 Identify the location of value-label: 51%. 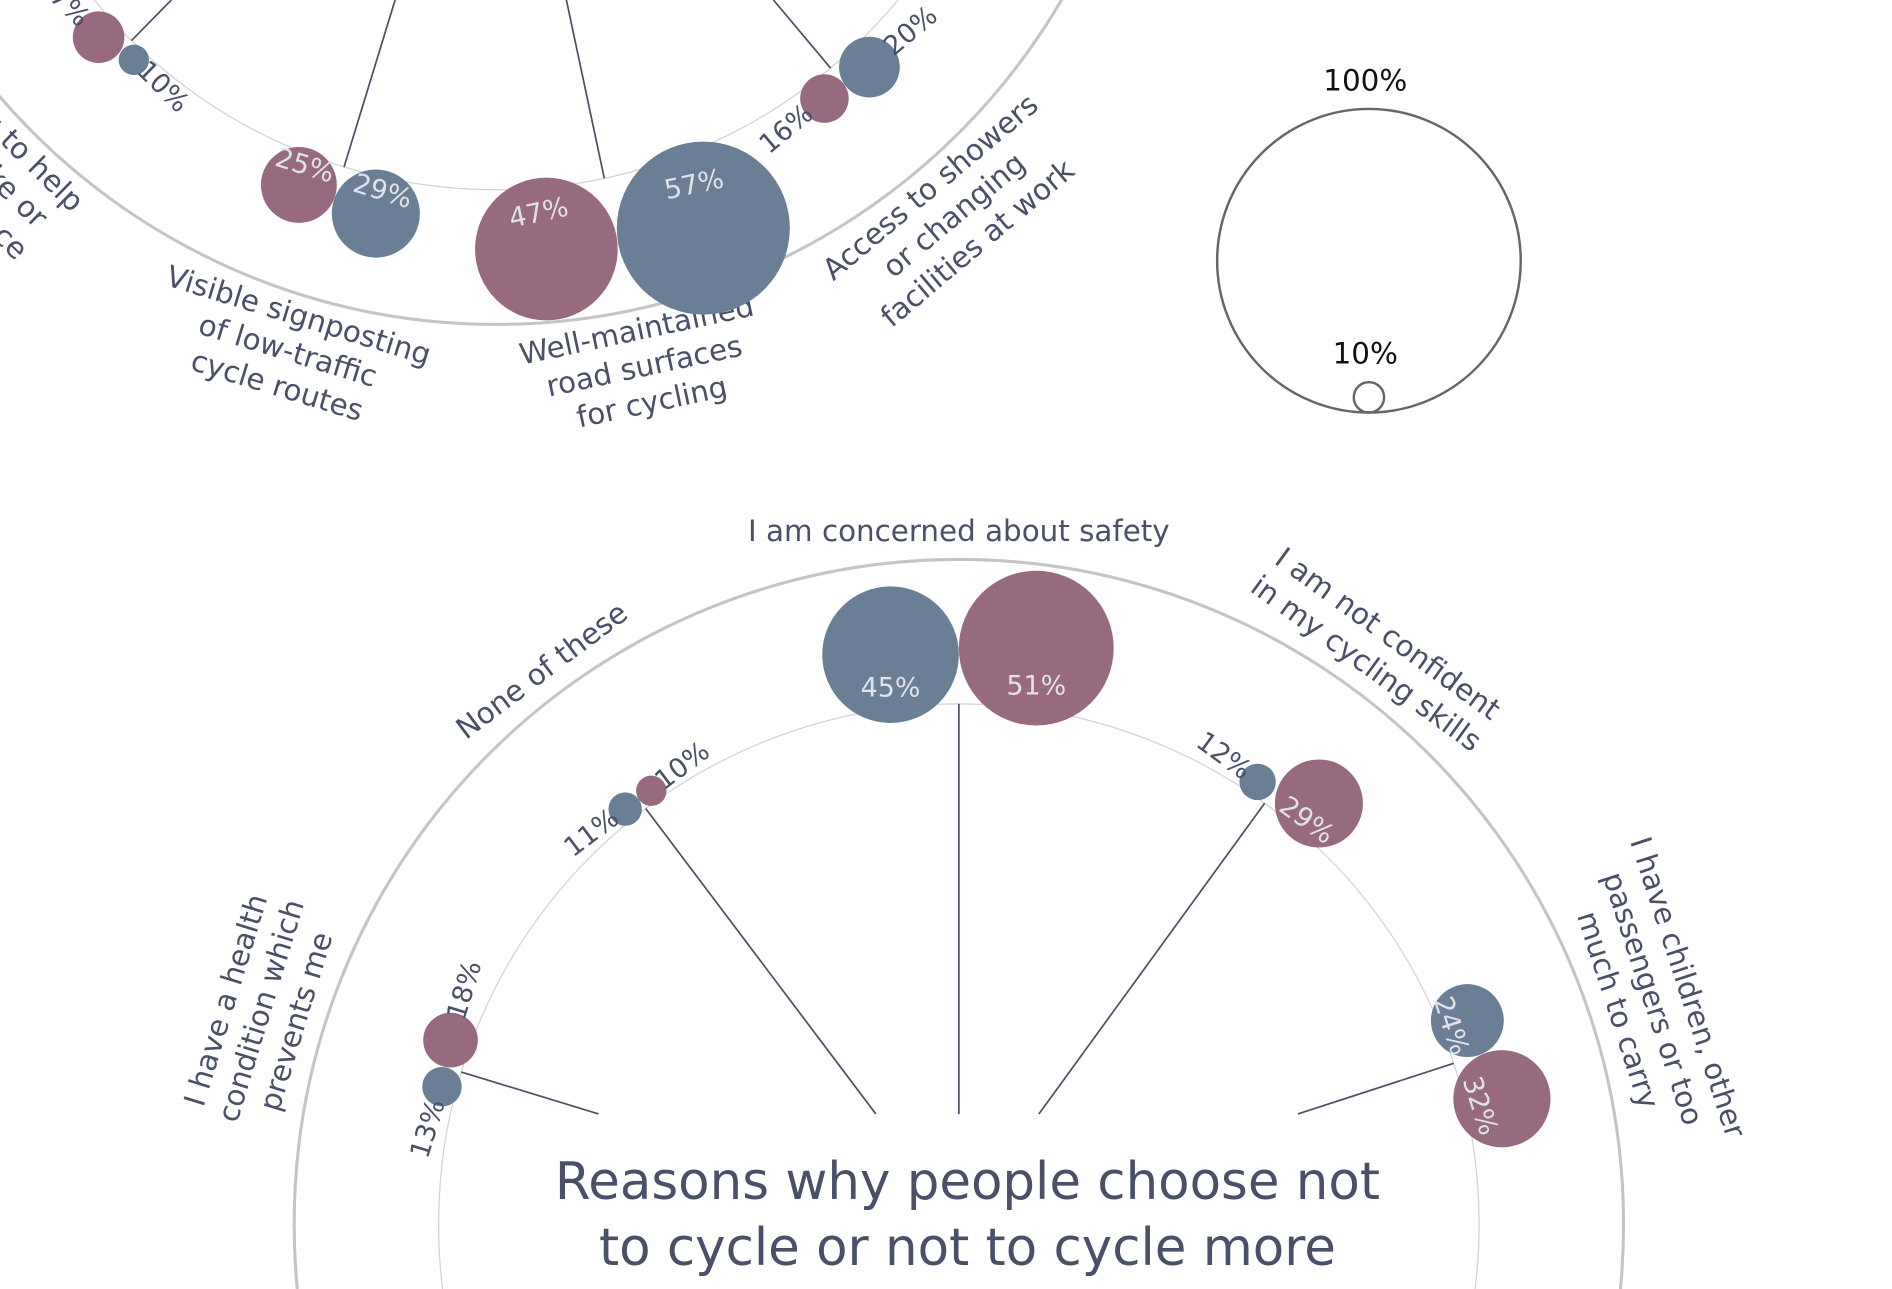
(1036, 685).